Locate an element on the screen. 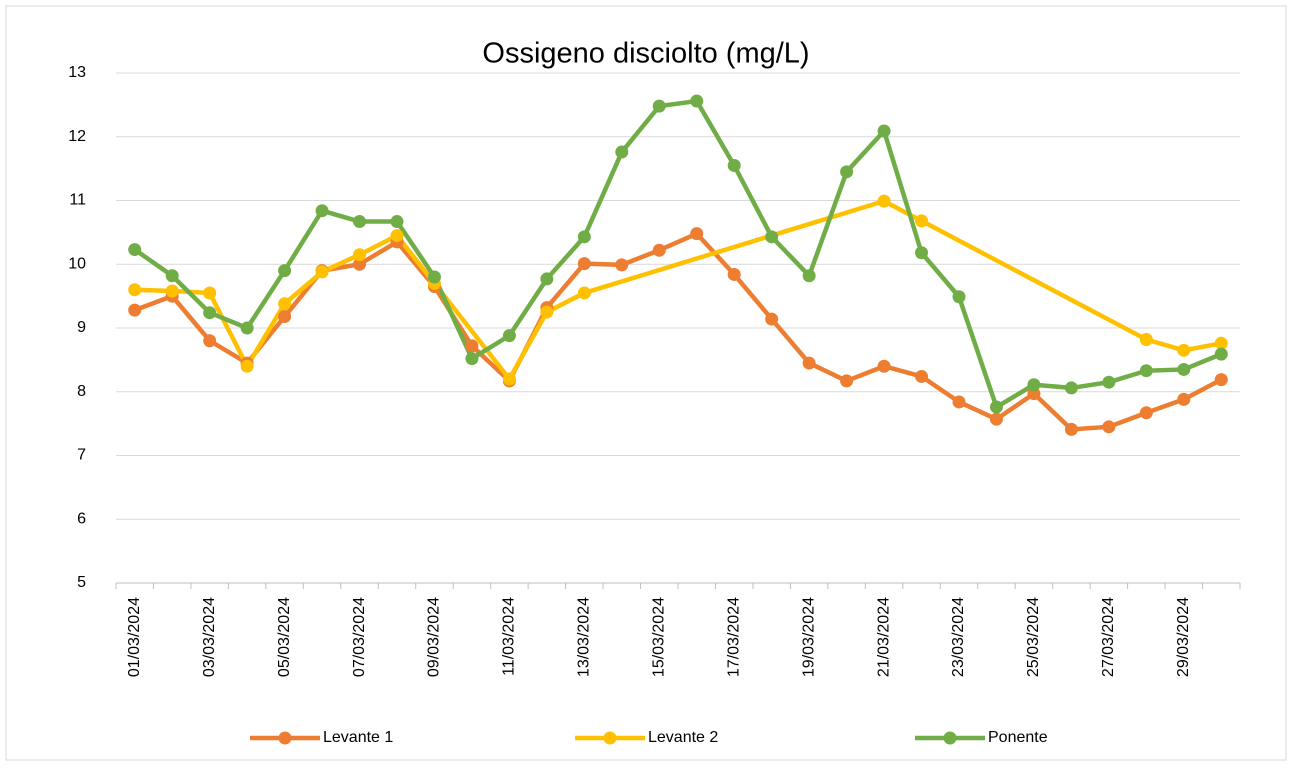 The image size is (1292, 770). x-tick-label: 09/03/2024 is located at coordinates (434, 637).